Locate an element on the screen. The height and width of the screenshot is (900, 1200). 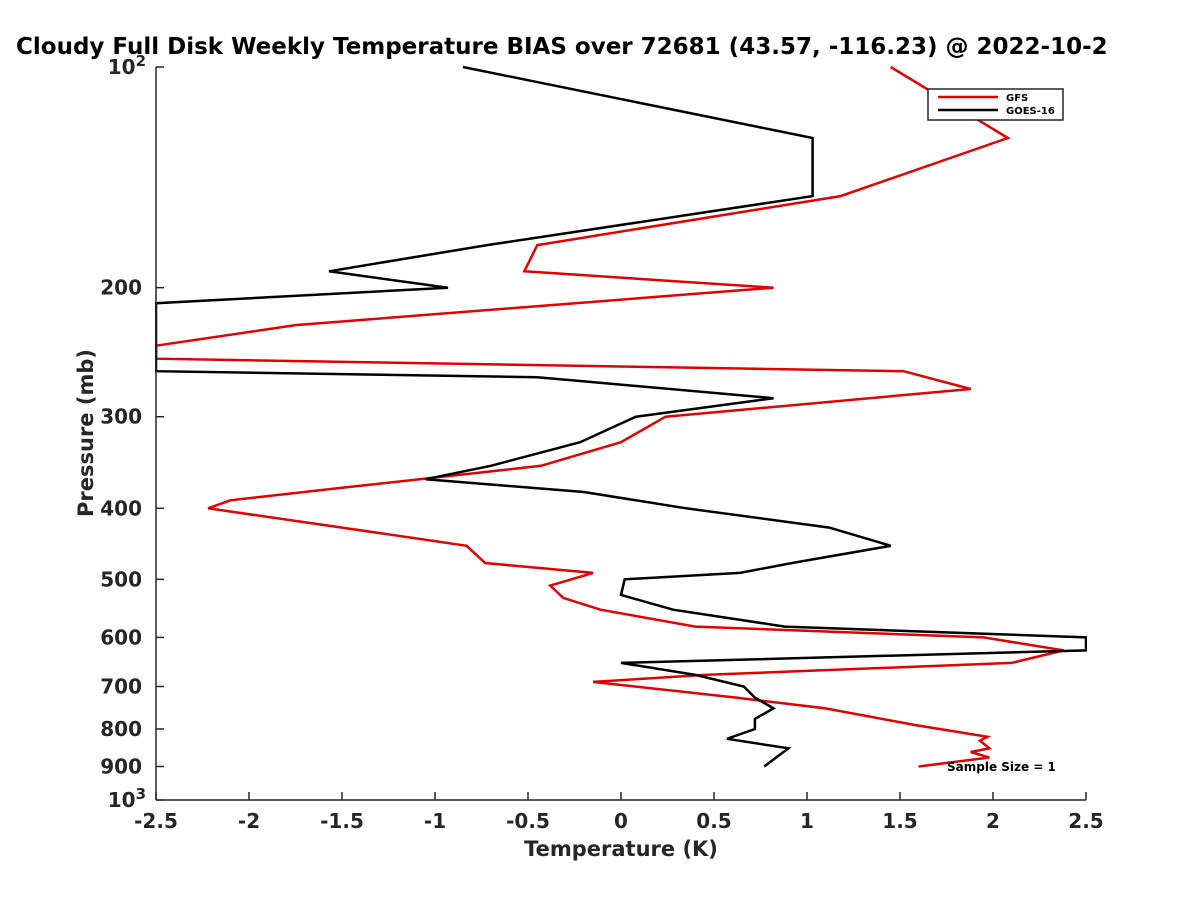
y-tick-label: 600 is located at coordinates (121, 637).